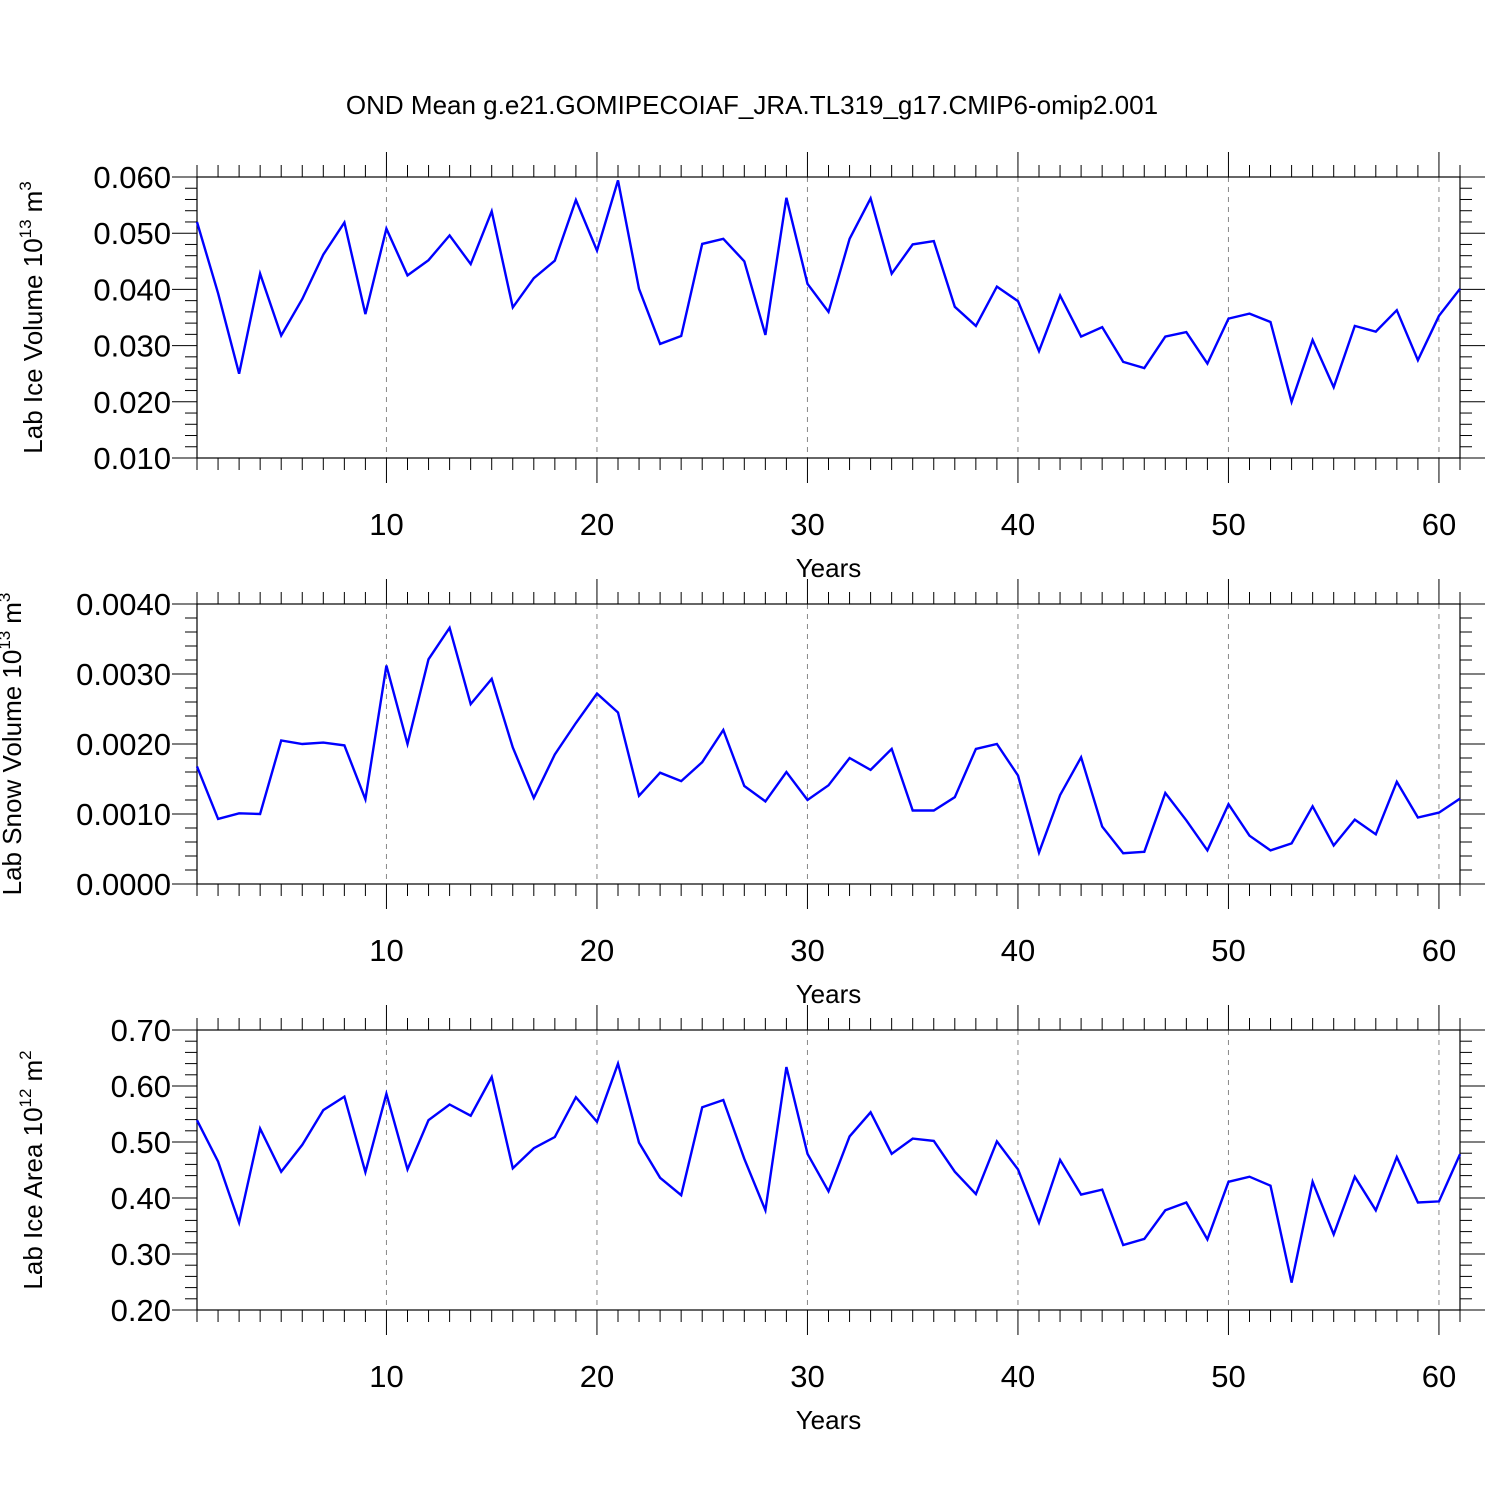 Image resolution: width=1500 pixels, height=1500 pixels. What do you see at coordinates (13, 773) in the screenshot?
I see `y-axis-label-text: Lab Snow Volume 10` at bounding box center [13, 773].